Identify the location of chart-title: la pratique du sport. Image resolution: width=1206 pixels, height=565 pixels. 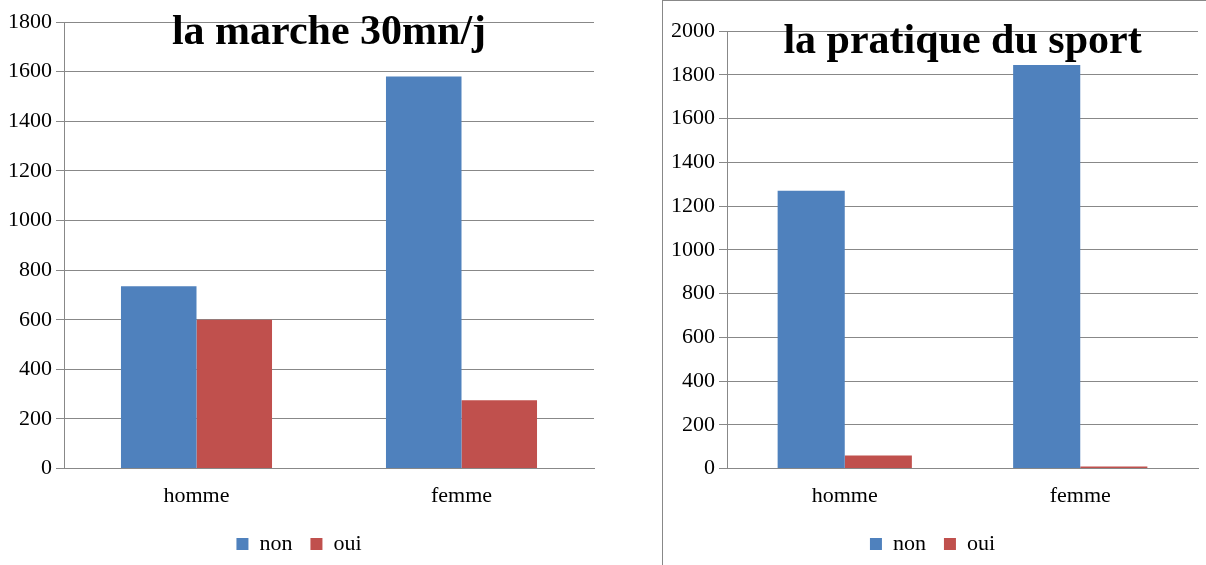
(962, 39).